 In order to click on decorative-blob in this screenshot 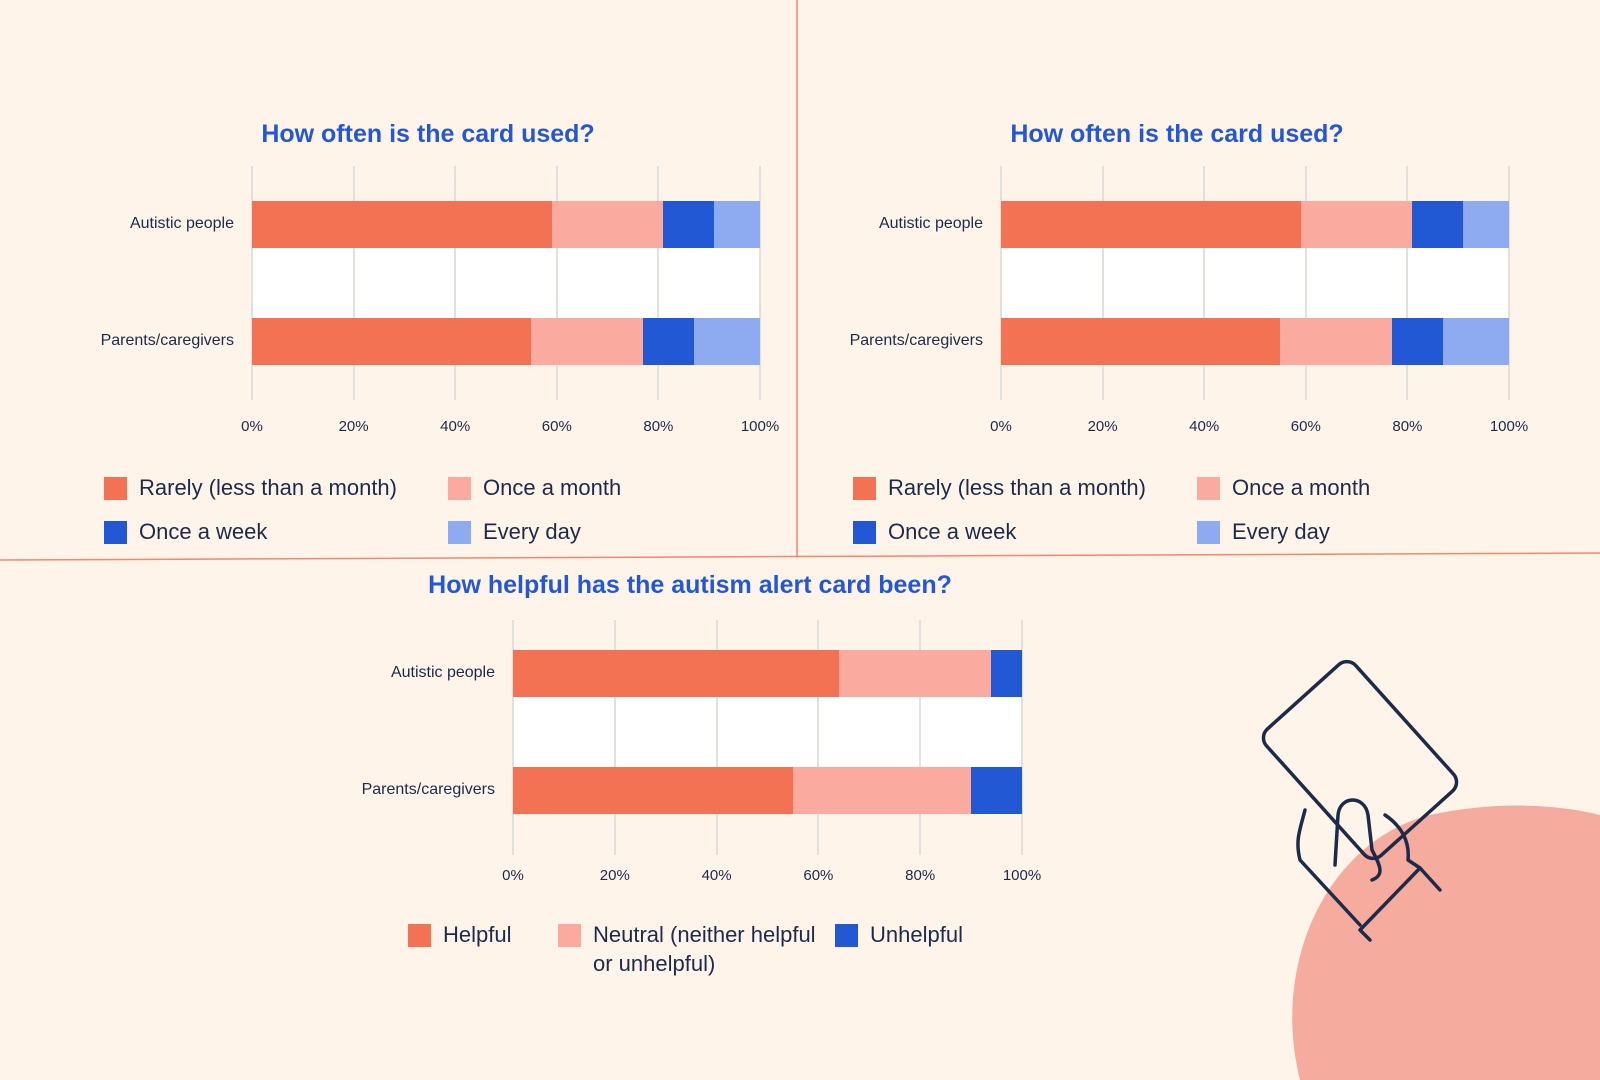, I will do `click(1446, 942)`.